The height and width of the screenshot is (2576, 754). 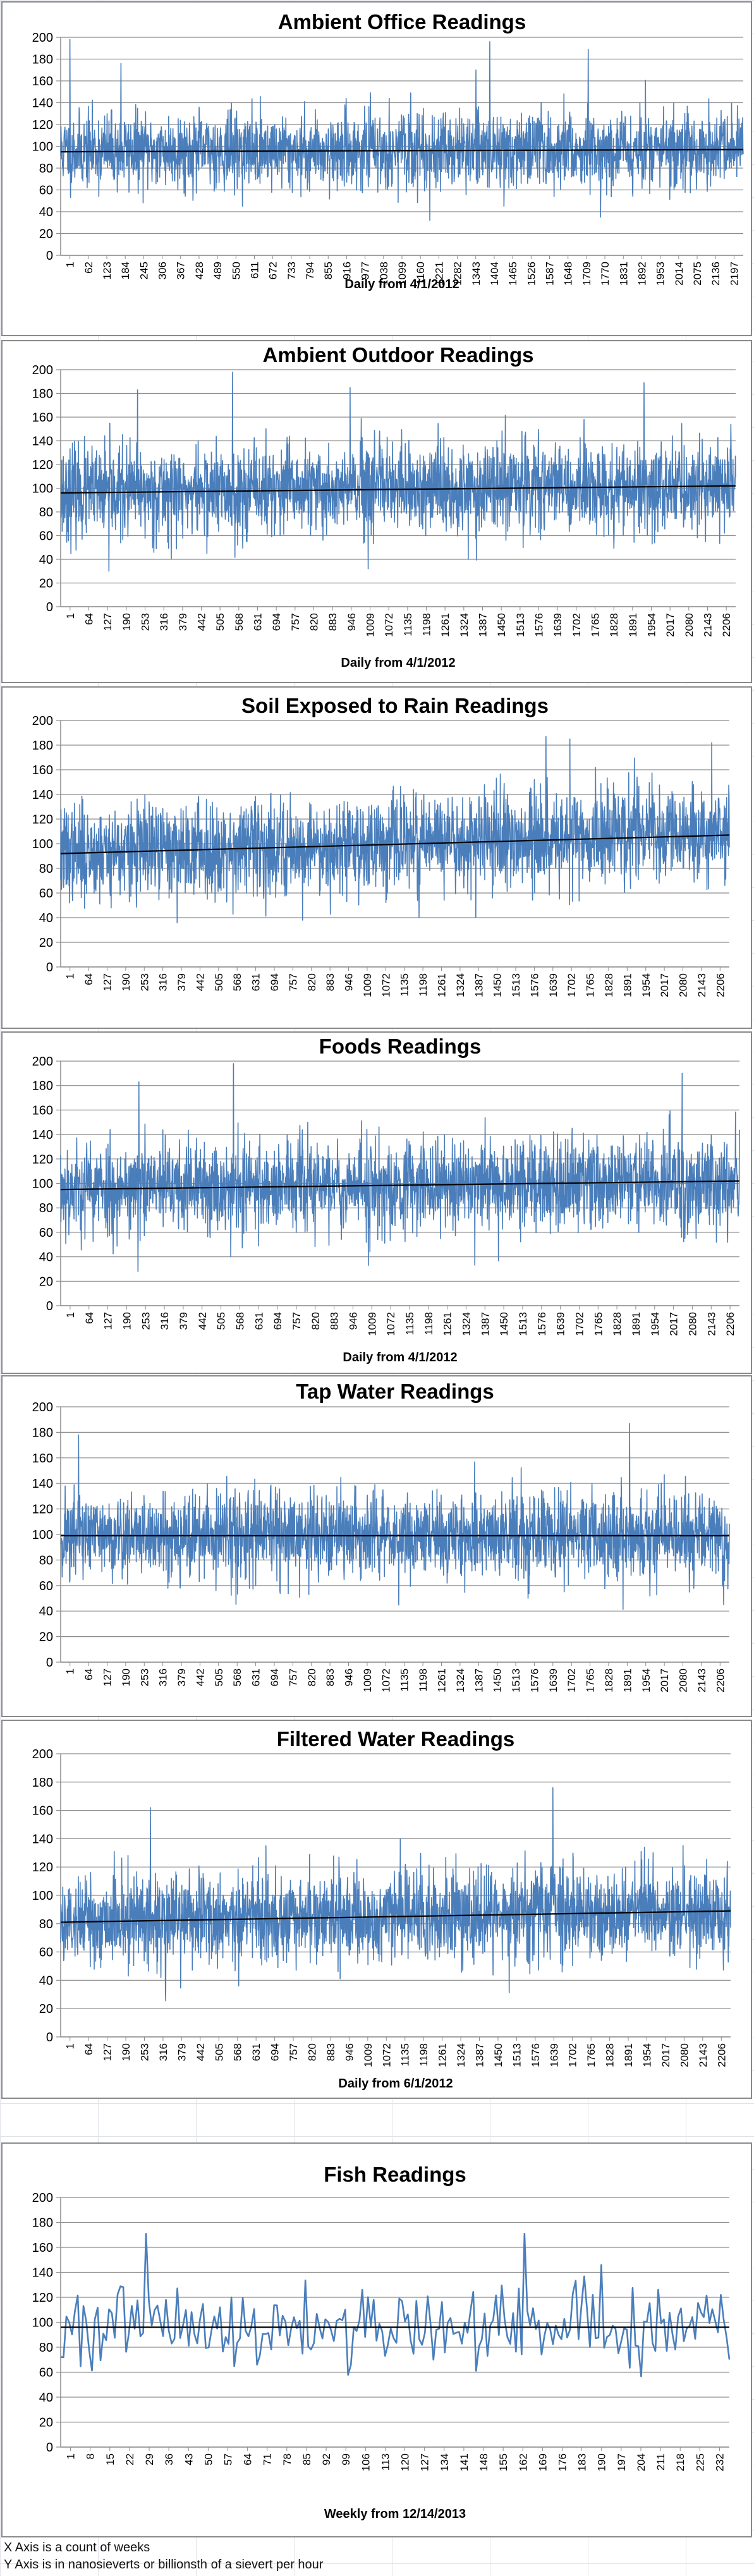 I want to click on soil-xtick-label: 190, so click(x=126, y=982).